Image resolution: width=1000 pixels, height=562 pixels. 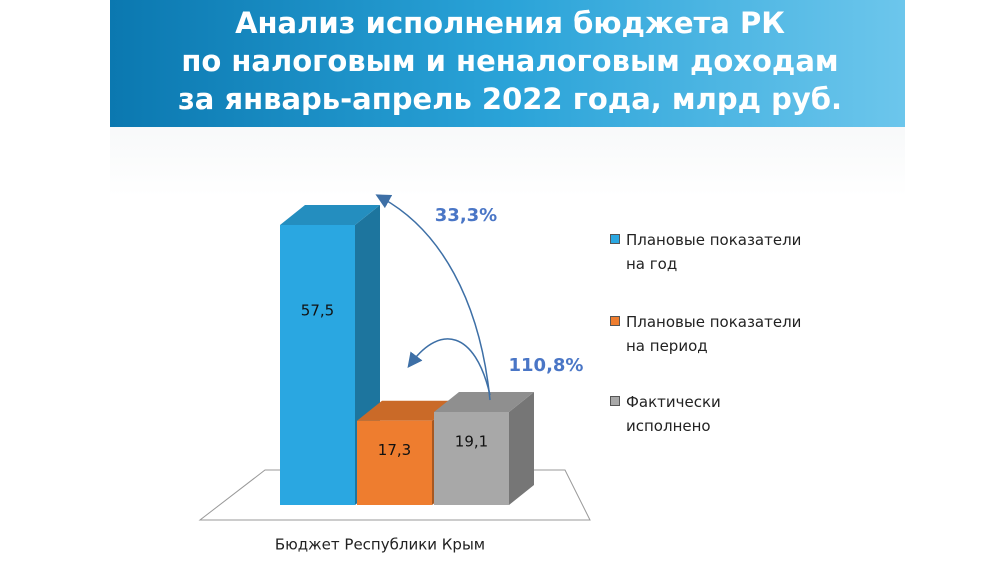 I want to click on legend-item: Плановые показатели на год, so click(x=708, y=252).